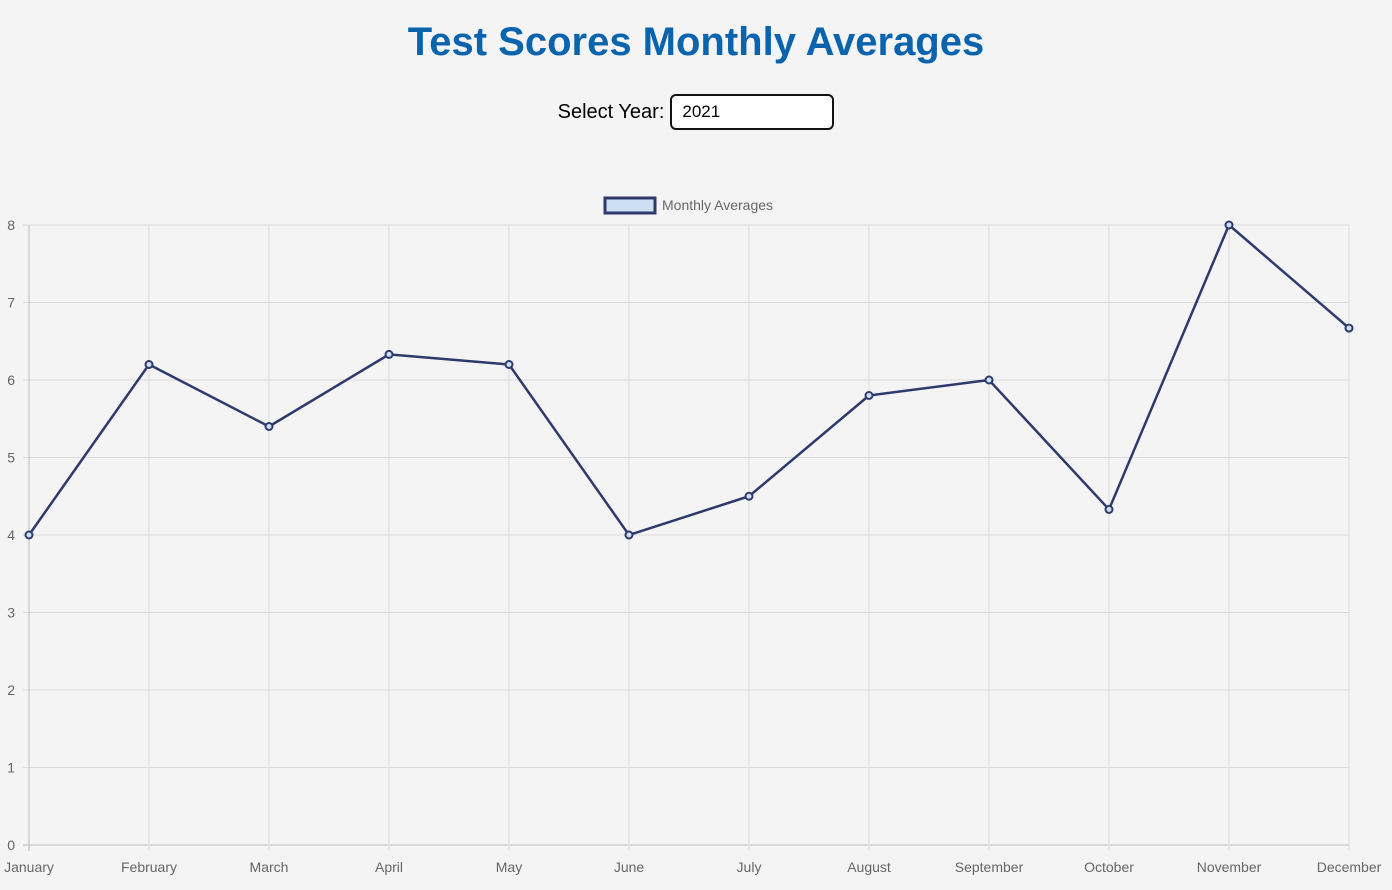 Image resolution: width=1392 pixels, height=890 pixels. Describe the element at coordinates (149, 867) in the screenshot. I see `x-tick-label: February` at that location.